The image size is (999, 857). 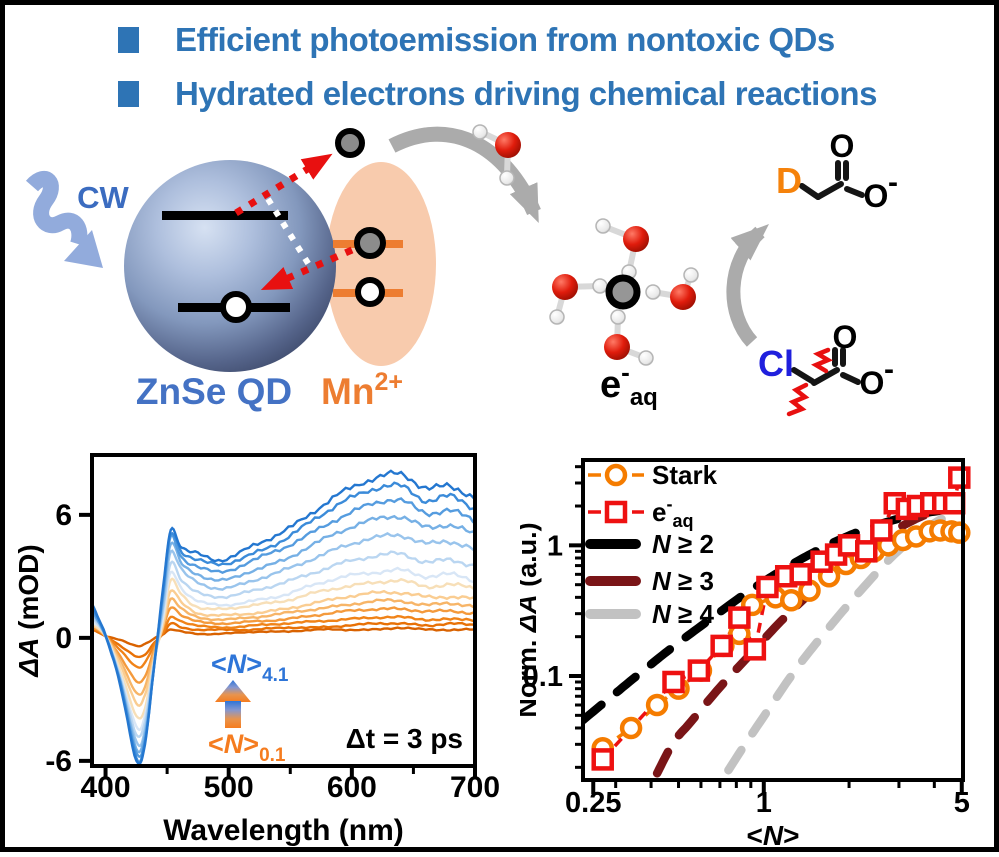 I want to click on spectrum-curve-N-2.4, so click(x=283, y=640).